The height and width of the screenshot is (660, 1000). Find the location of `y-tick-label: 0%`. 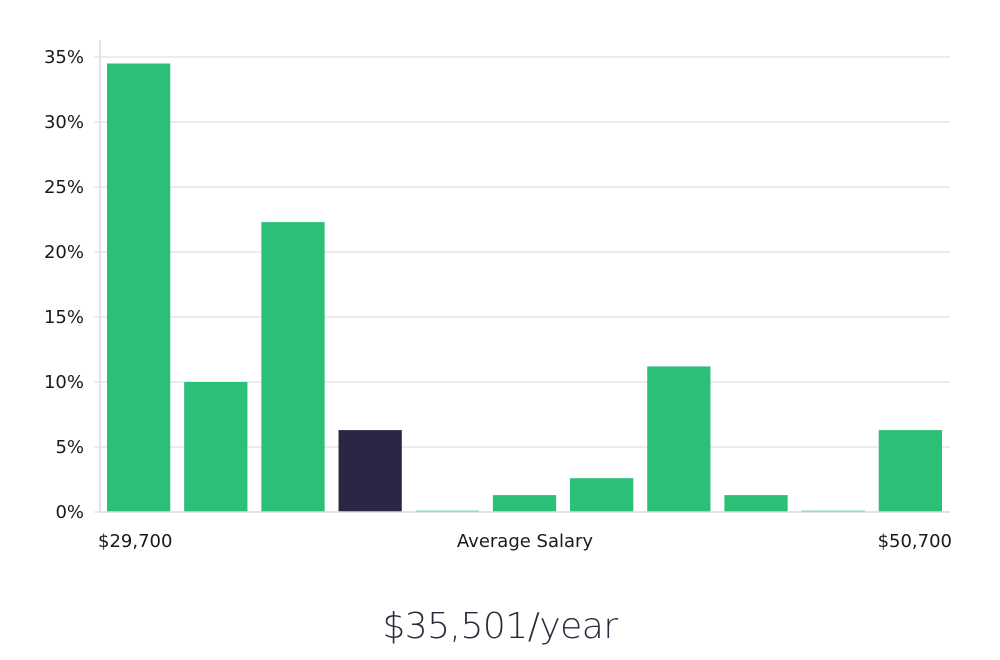

y-tick-label: 0% is located at coordinates (69, 512).